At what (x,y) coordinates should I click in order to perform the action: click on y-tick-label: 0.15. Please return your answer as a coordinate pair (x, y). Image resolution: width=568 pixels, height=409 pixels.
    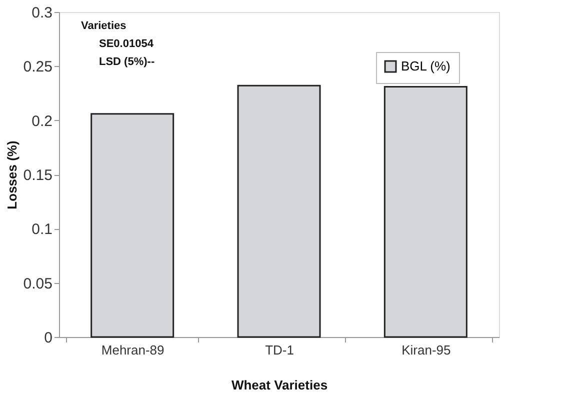
    Looking at the image, I should click on (37, 175).